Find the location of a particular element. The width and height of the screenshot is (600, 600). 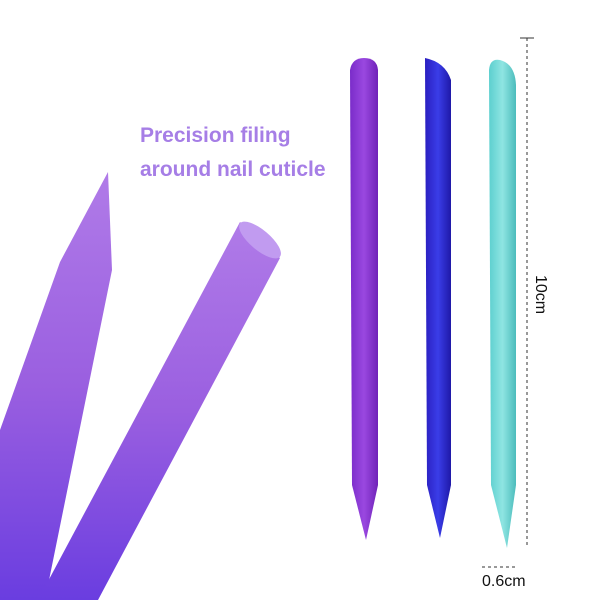

length-label: 10cm is located at coordinates (540, 294).